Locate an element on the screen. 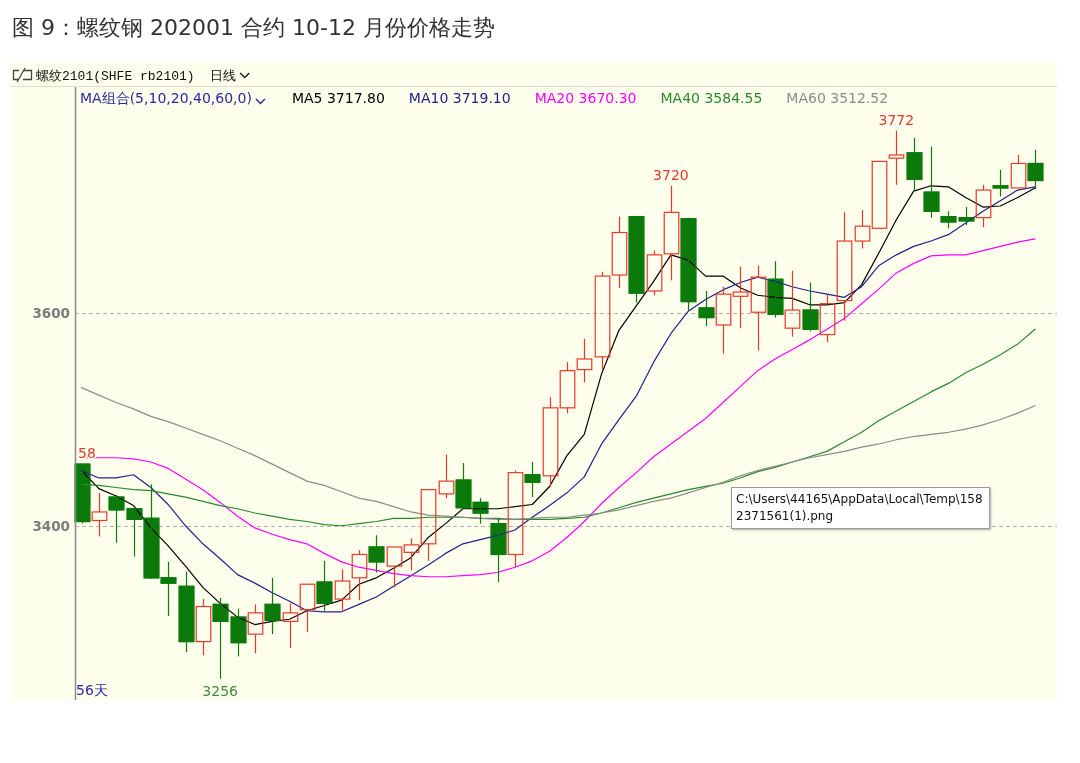 Image resolution: width=1080 pixels, height=763 pixels. annotation: C:\Users\44165\AppData\Local\Temp\1582371561(1).png is located at coordinates (860, 508).